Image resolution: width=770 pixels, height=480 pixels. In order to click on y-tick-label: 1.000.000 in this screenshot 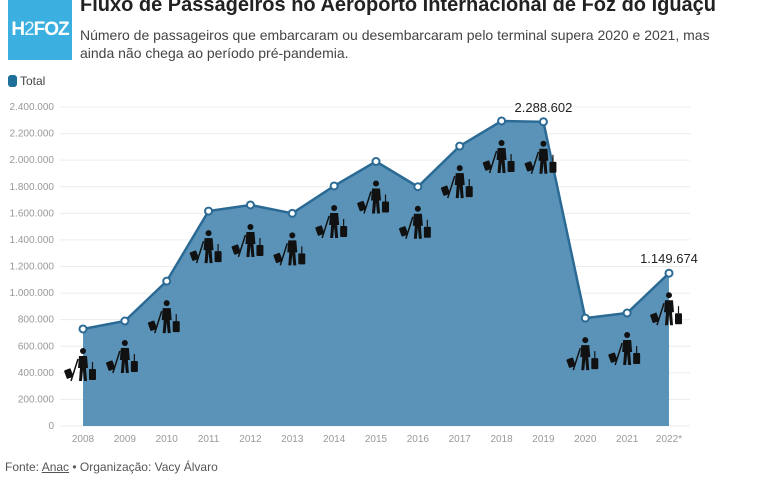, I will do `click(32, 293)`.